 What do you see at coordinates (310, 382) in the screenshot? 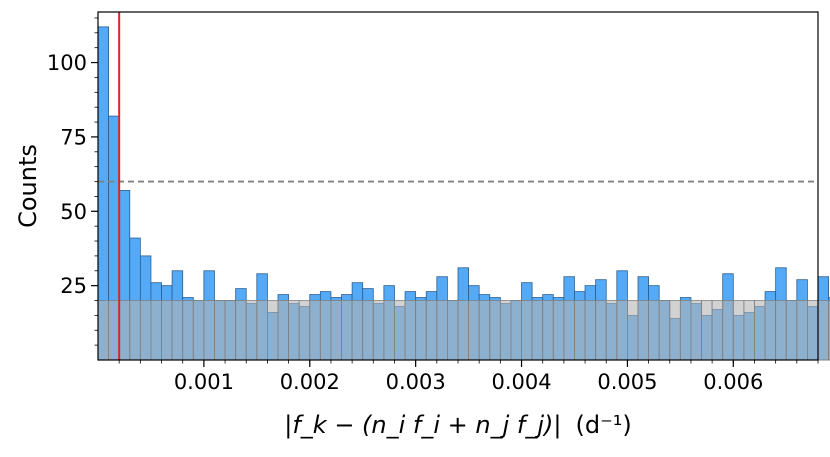
I see `x-tick-label: 0.002` at bounding box center [310, 382].